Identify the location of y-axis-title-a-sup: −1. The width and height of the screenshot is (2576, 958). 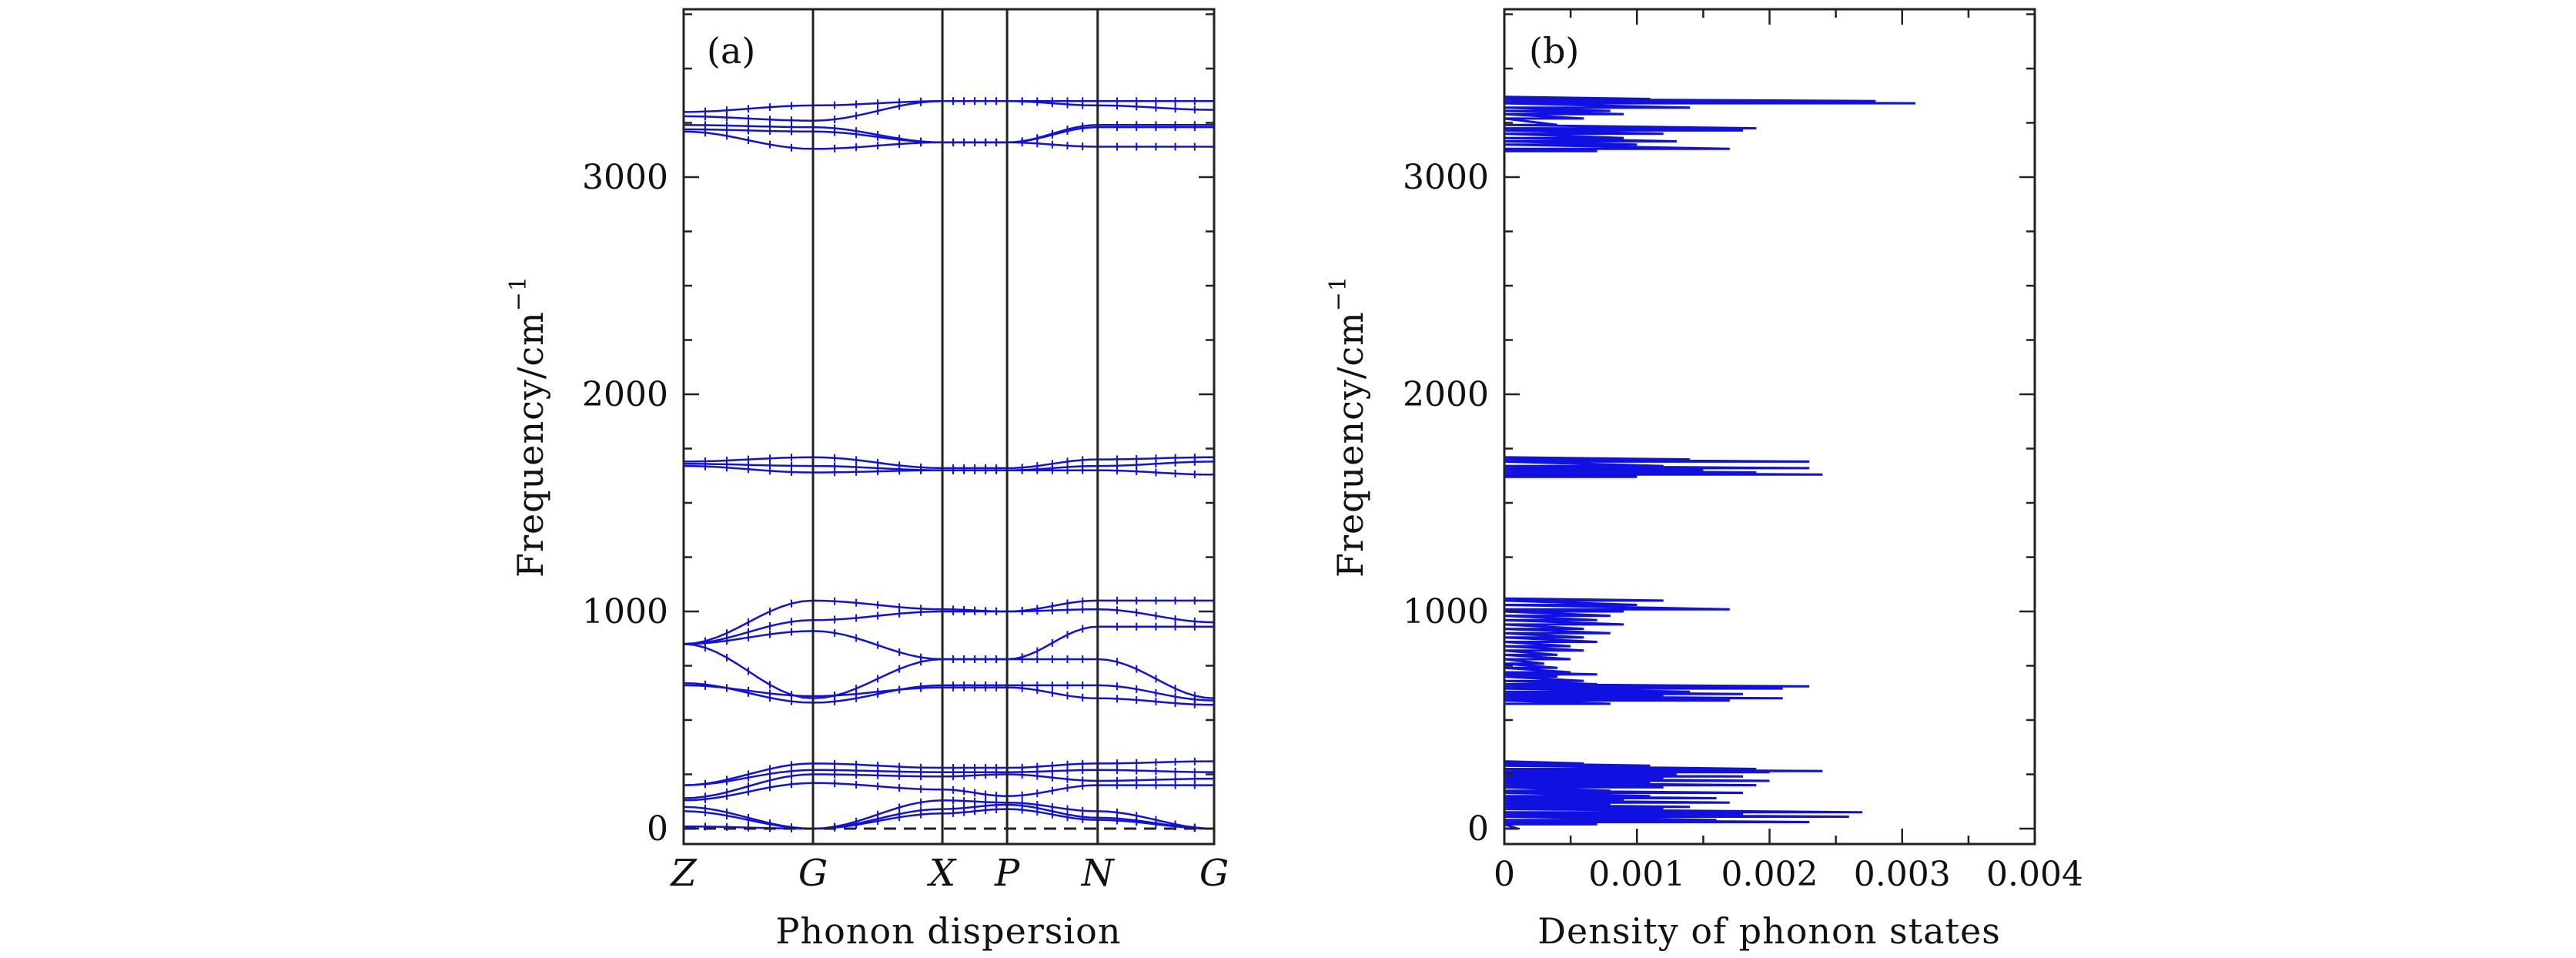
(519, 293).